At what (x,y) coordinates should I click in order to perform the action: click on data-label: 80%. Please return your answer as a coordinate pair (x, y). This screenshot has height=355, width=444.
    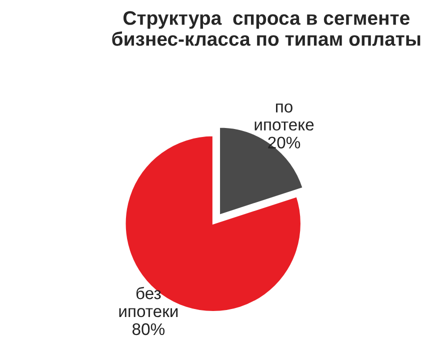
    Looking at the image, I should click on (148, 329).